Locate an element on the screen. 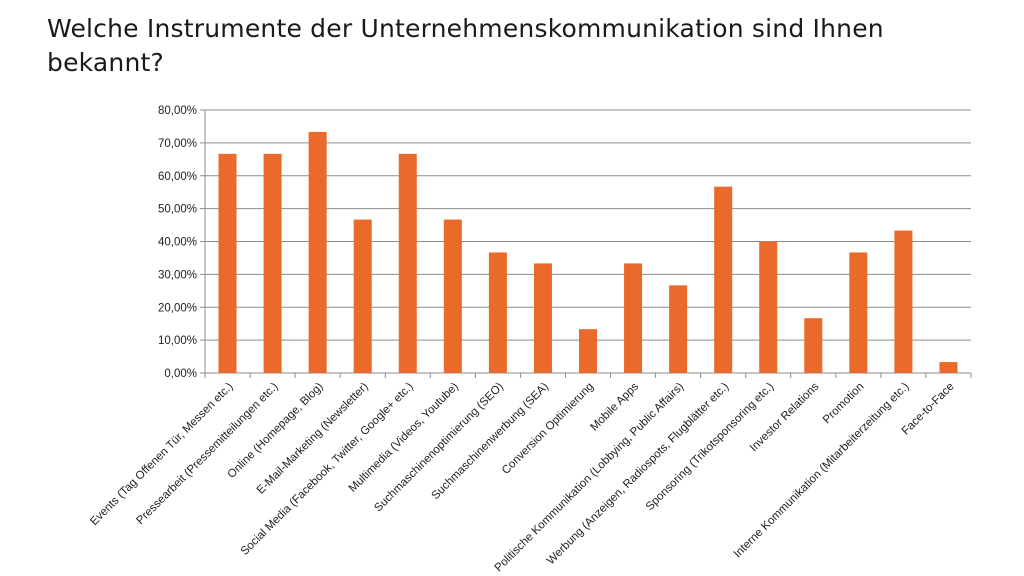 This screenshot has height=576, width=1024. y-tick-label: 80,00% is located at coordinates (177, 111).